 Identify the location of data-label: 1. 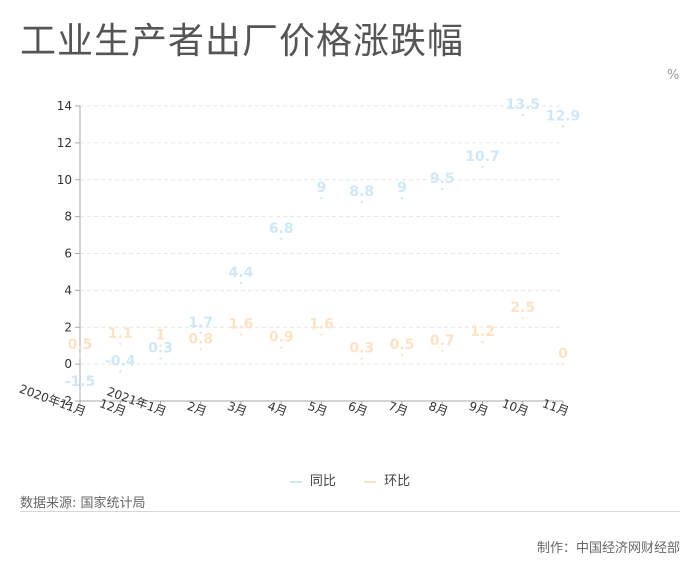
(161, 336).